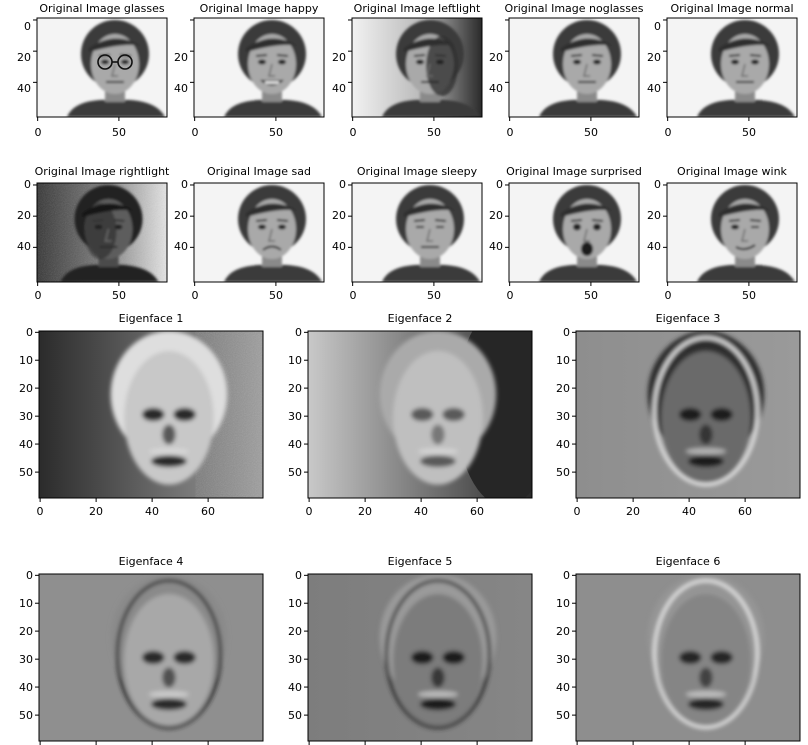 This screenshot has width=808, height=745. I want to click on original-rightlight-panel: Original Image rightlight 0 20 40 0 50, so click(93, 233).